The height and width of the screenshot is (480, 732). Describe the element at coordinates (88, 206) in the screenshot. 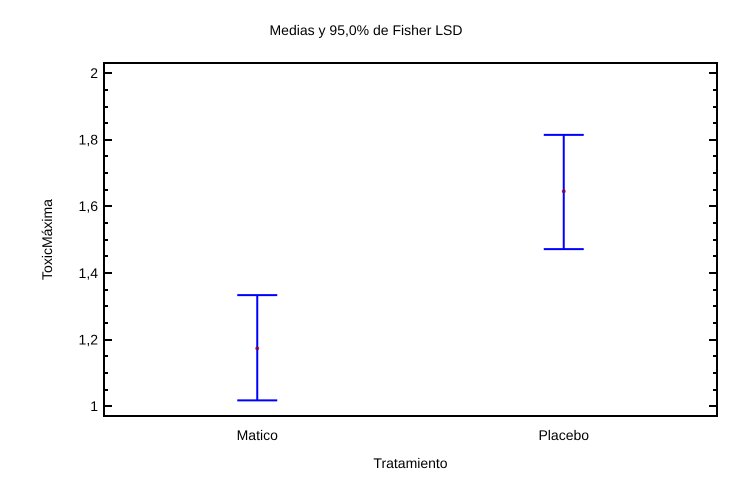

I see `y-tick-label: 1,6` at that location.